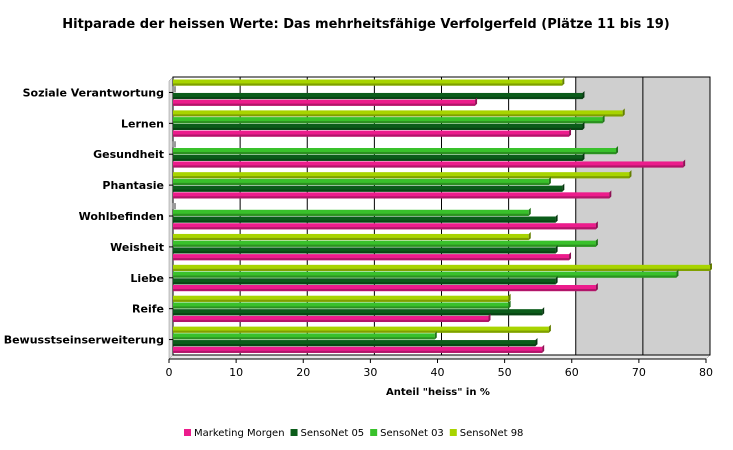  What do you see at coordinates (570, 256) in the screenshot?
I see `bar-end-marketing-morgen-weisheit` at bounding box center [570, 256].